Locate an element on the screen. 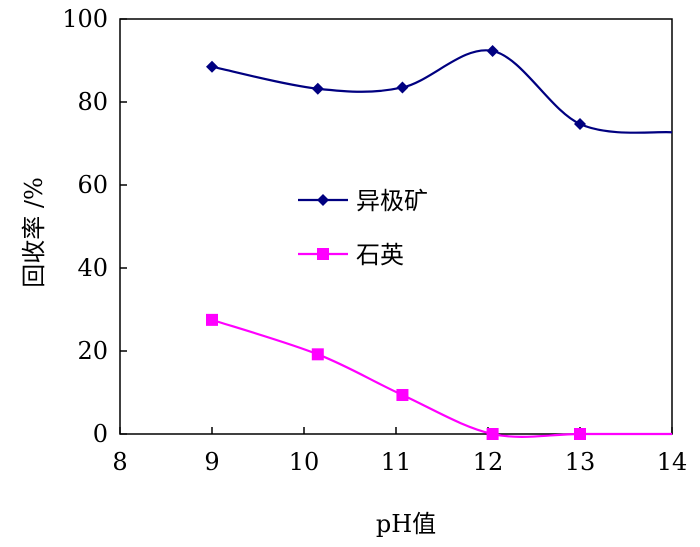 The image size is (700, 547). x-tick-label: 11 is located at coordinates (396, 462).